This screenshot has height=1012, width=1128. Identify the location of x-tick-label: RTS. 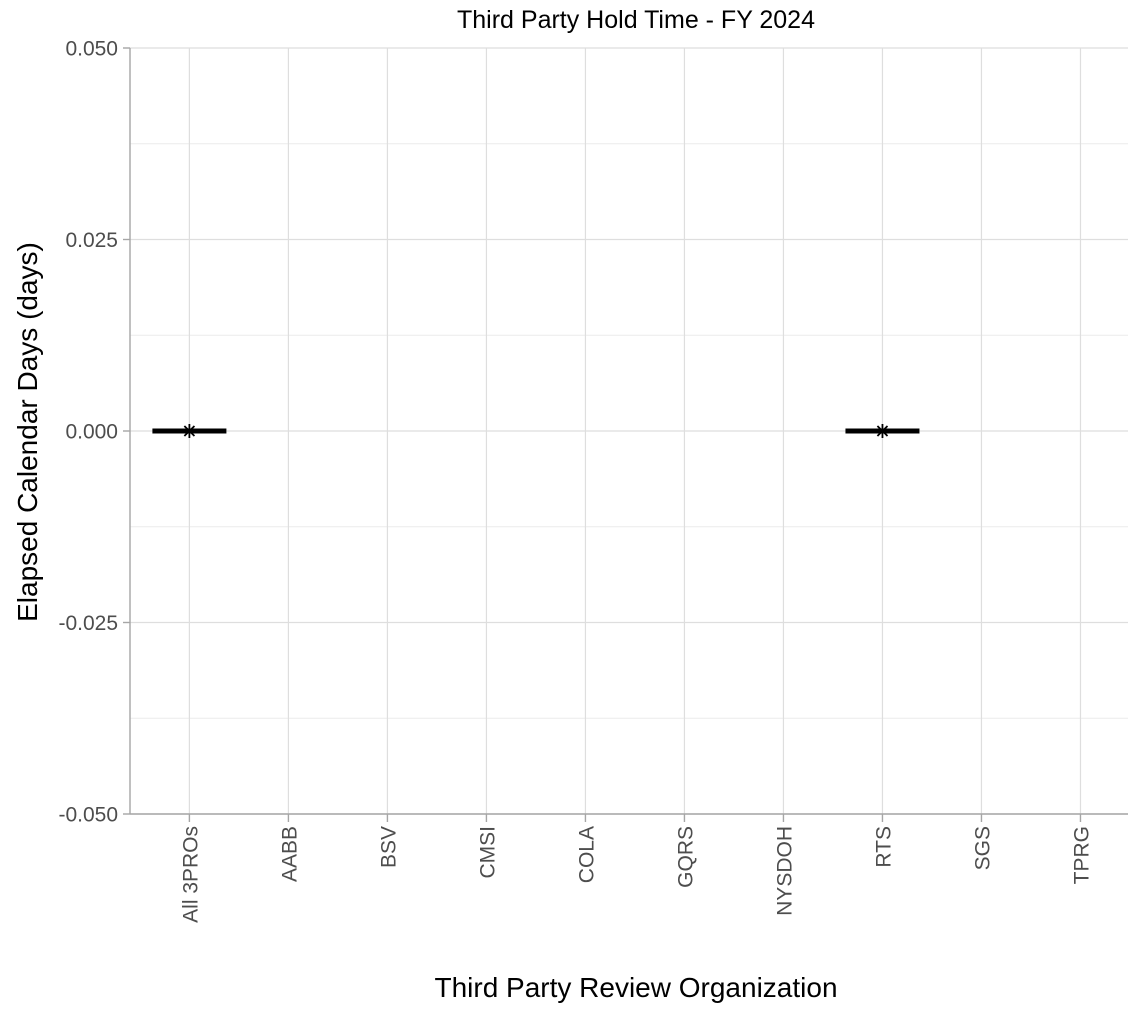
(883, 847).